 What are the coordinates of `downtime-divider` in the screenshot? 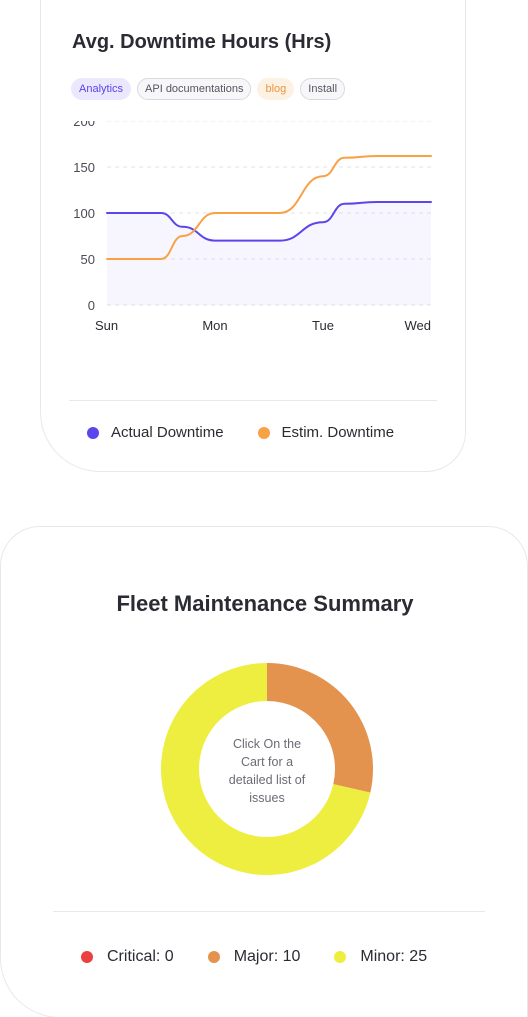 It's located at (253, 400).